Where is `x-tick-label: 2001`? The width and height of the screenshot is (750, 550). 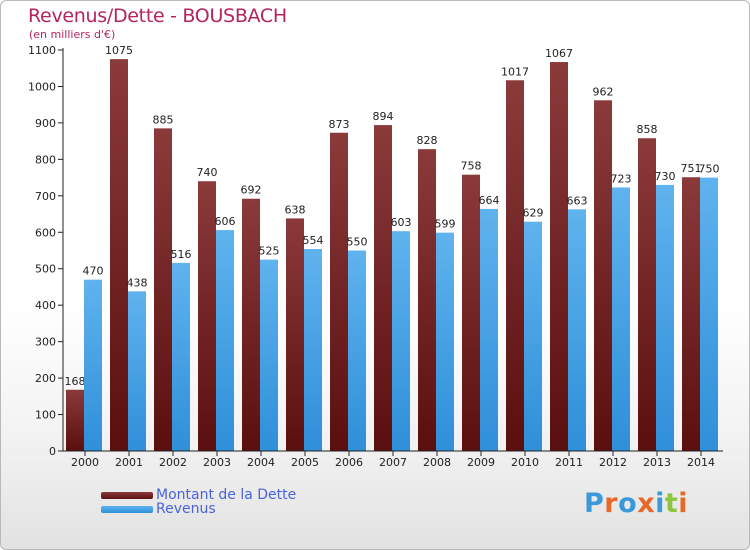 x-tick-label: 2001 is located at coordinates (129, 462).